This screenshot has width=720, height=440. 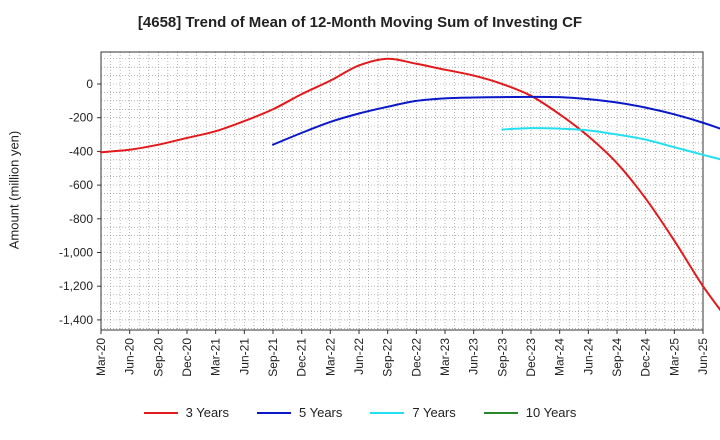 What do you see at coordinates (588, 356) in the screenshot?
I see `x-tick-label: Jun-24` at bounding box center [588, 356].